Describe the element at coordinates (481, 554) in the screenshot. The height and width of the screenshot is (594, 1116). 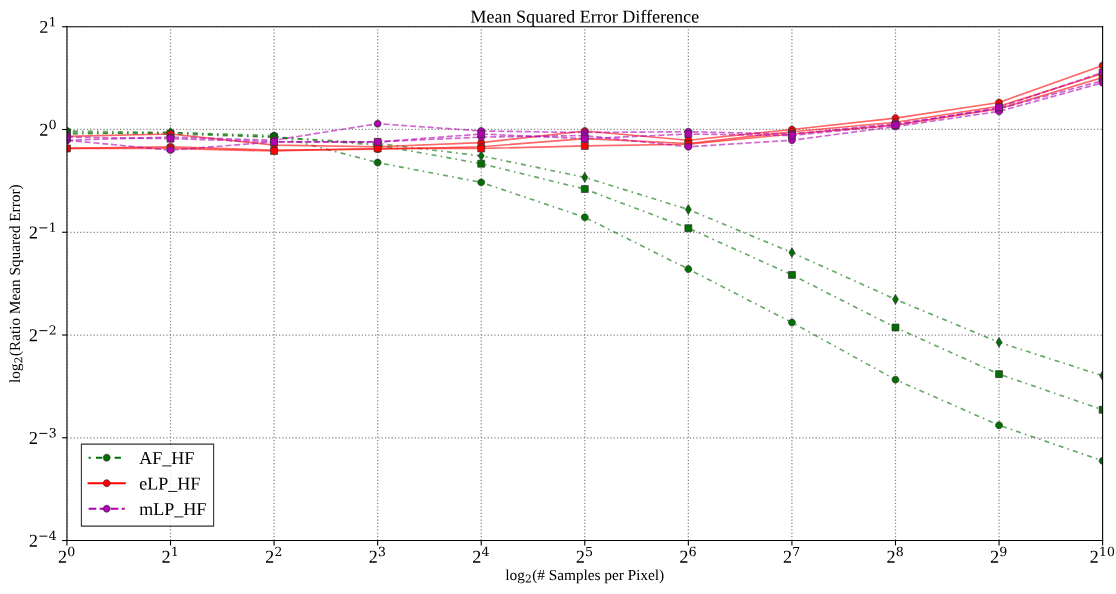
I see `x-tick-label: 2$^{4}$` at that location.